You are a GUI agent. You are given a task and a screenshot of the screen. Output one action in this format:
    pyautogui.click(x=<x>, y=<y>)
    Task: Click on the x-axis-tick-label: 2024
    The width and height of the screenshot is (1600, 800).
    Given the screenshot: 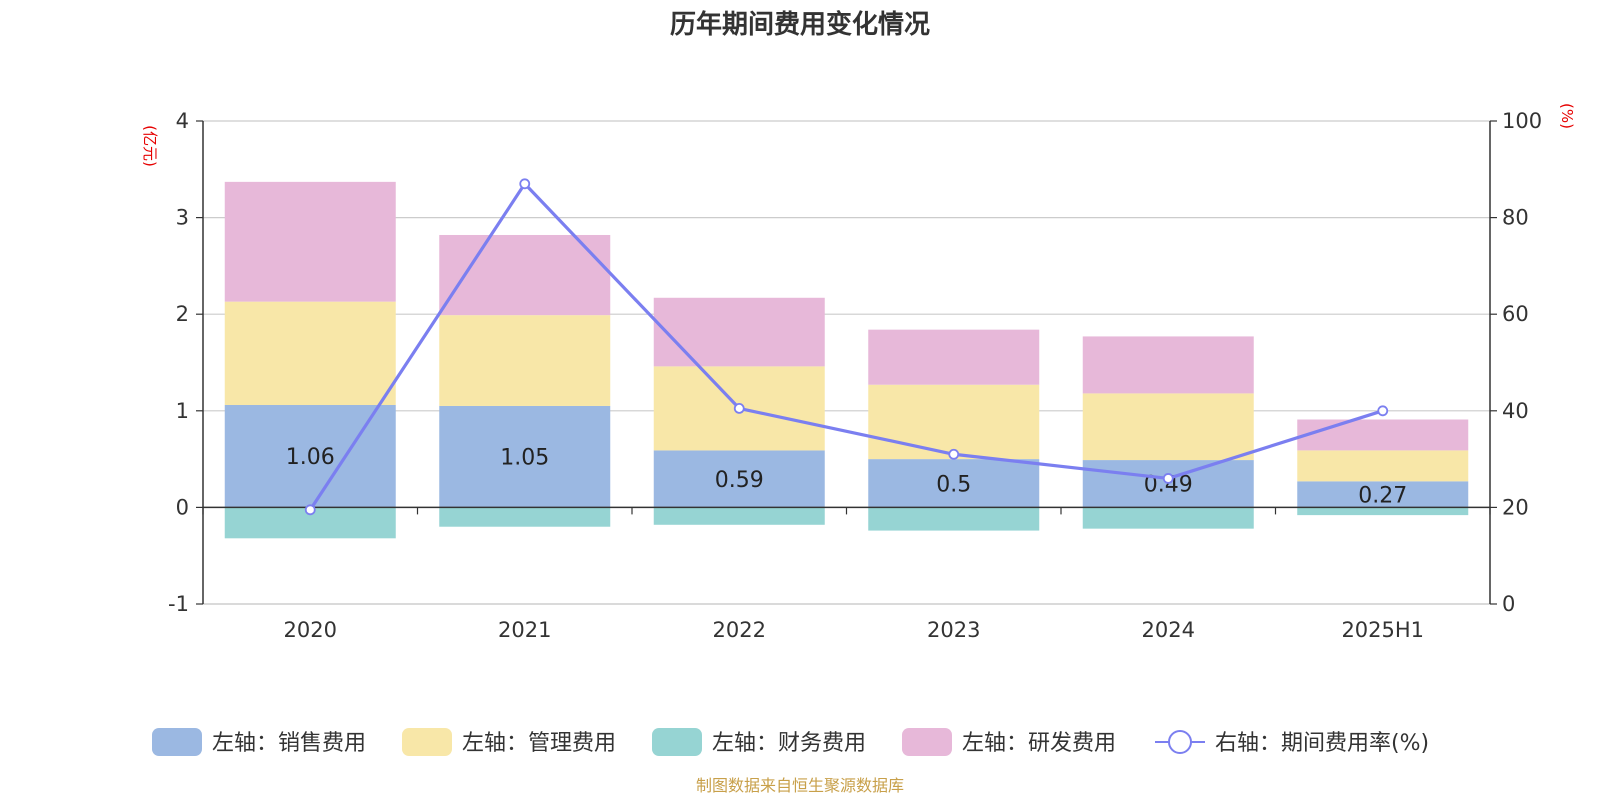 What is the action you would take?
    pyautogui.click(x=1168, y=630)
    